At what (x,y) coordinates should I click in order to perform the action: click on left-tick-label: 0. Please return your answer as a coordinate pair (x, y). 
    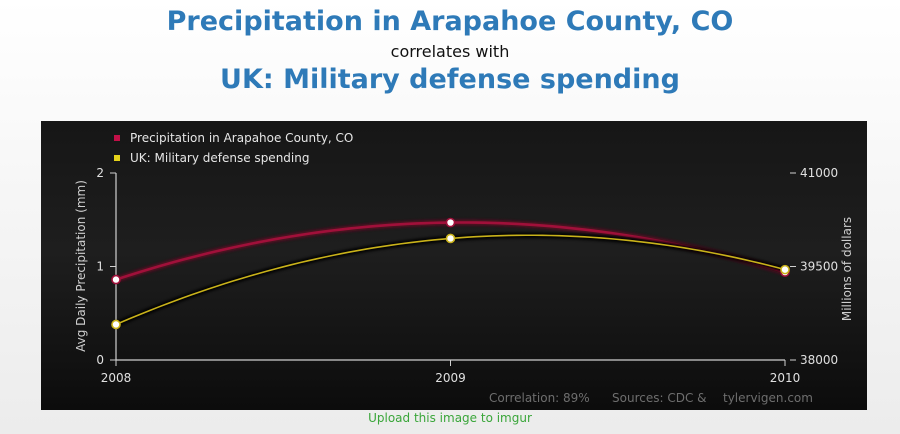
    Looking at the image, I should click on (100, 360).